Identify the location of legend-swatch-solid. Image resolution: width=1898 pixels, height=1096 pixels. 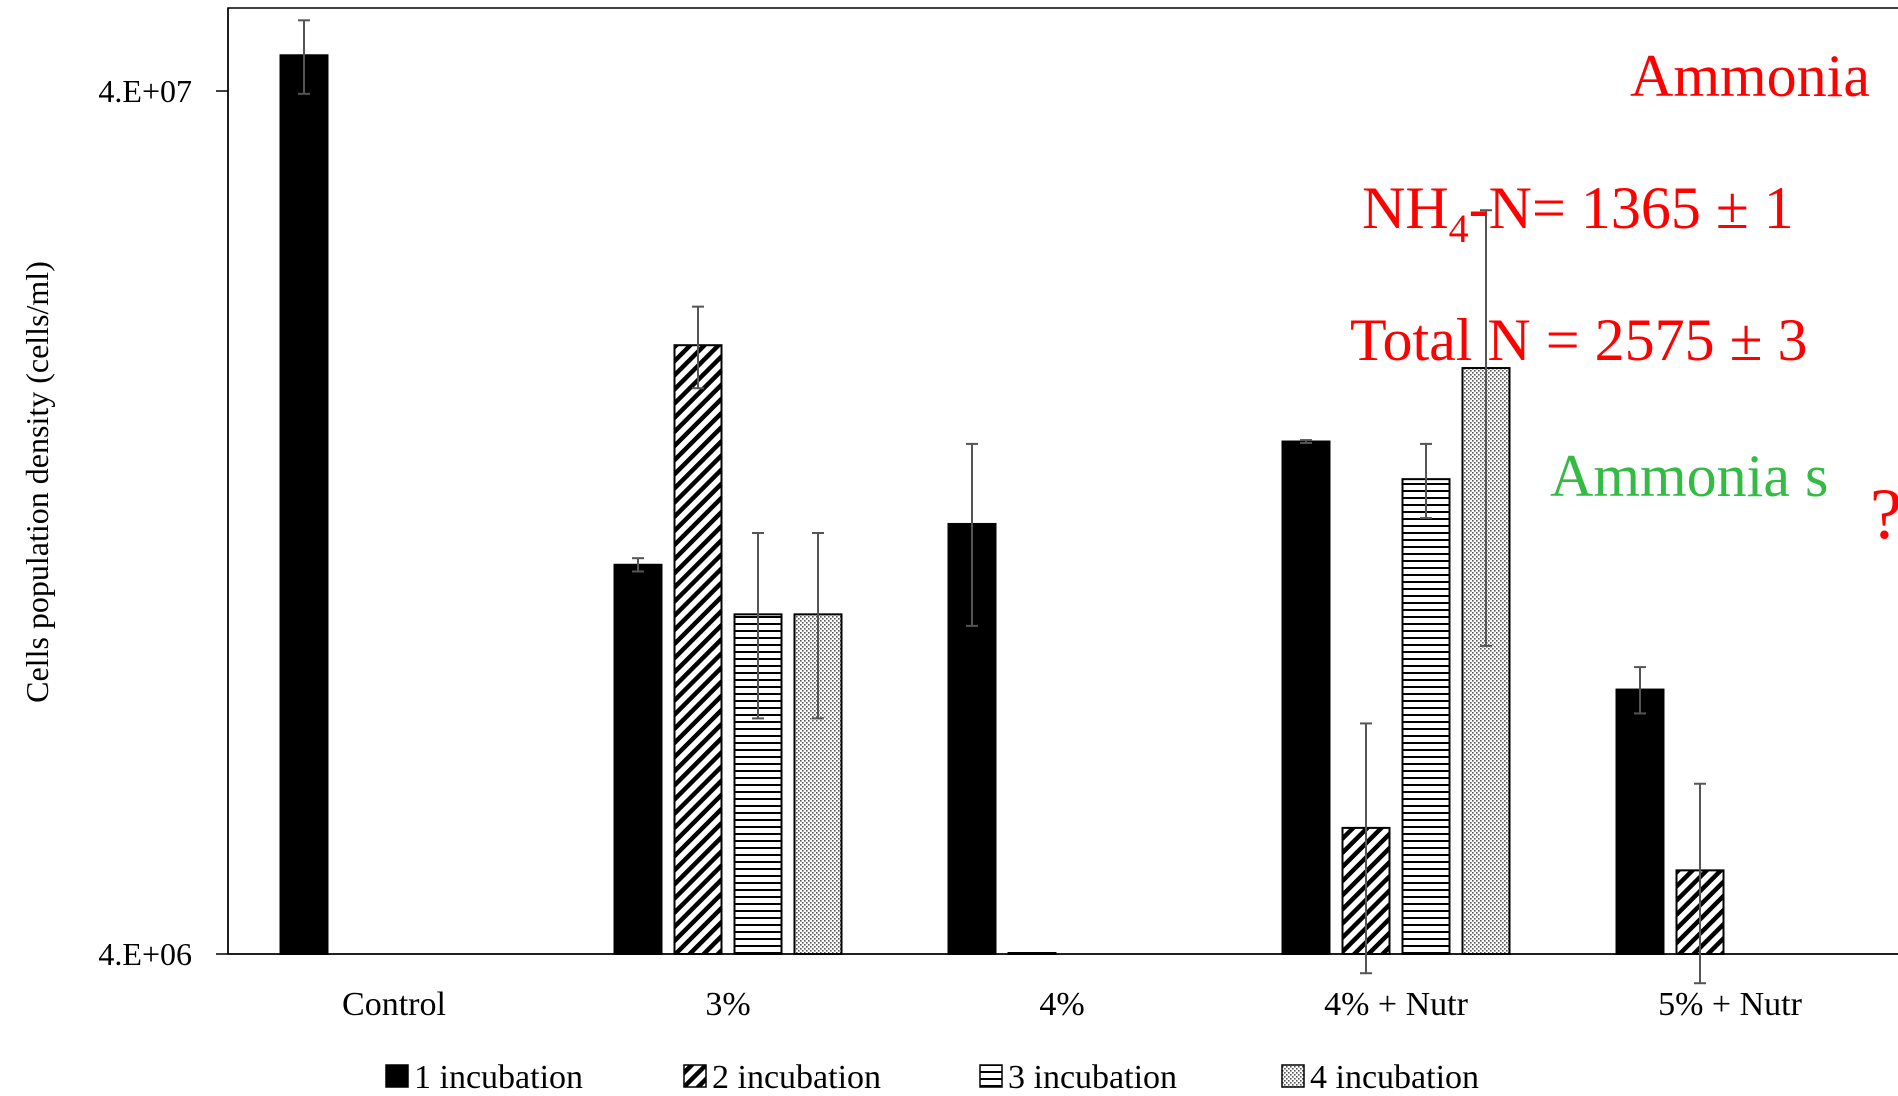
(397, 1076).